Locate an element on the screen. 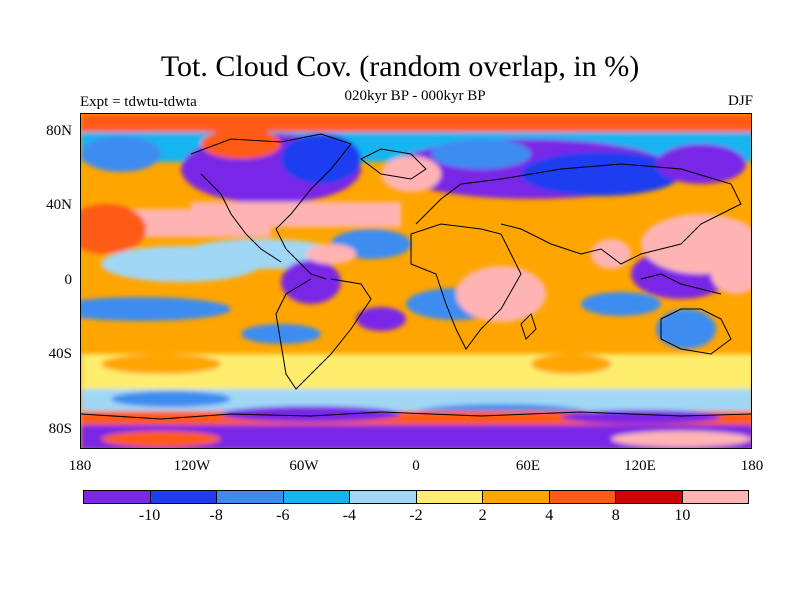  lon-tick: 60W is located at coordinates (304, 466).